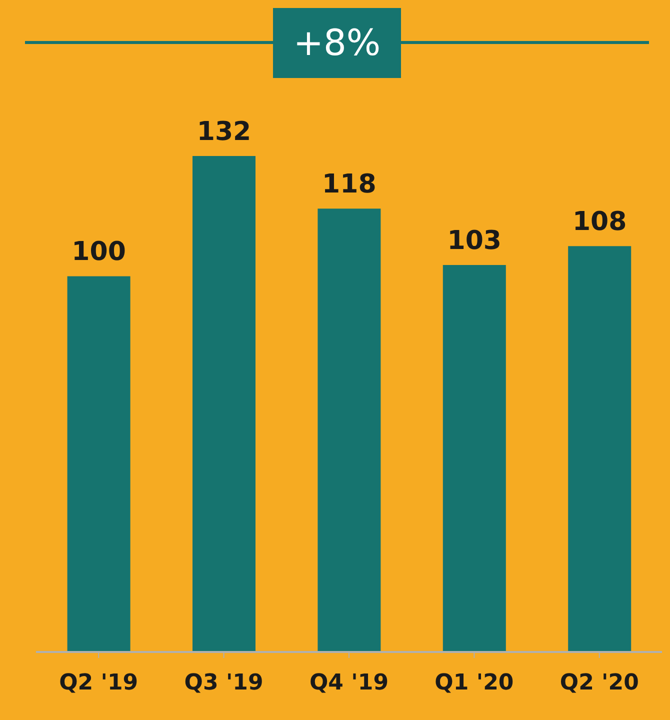  What do you see at coordinates (99, 252) in the screenshot?
I see `data-label: 100` at bounding box center [99, 252].